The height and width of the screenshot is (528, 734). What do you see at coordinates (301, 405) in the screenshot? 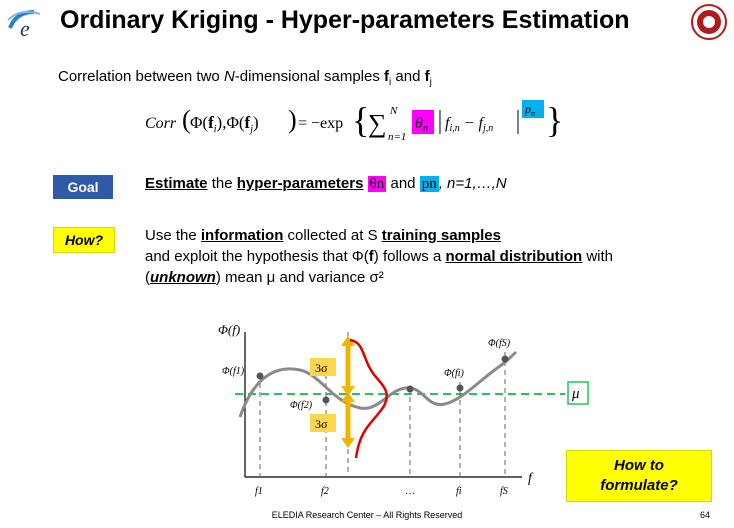
I see `svg-text: Φ(f2)` at bounding box center [301, 405].